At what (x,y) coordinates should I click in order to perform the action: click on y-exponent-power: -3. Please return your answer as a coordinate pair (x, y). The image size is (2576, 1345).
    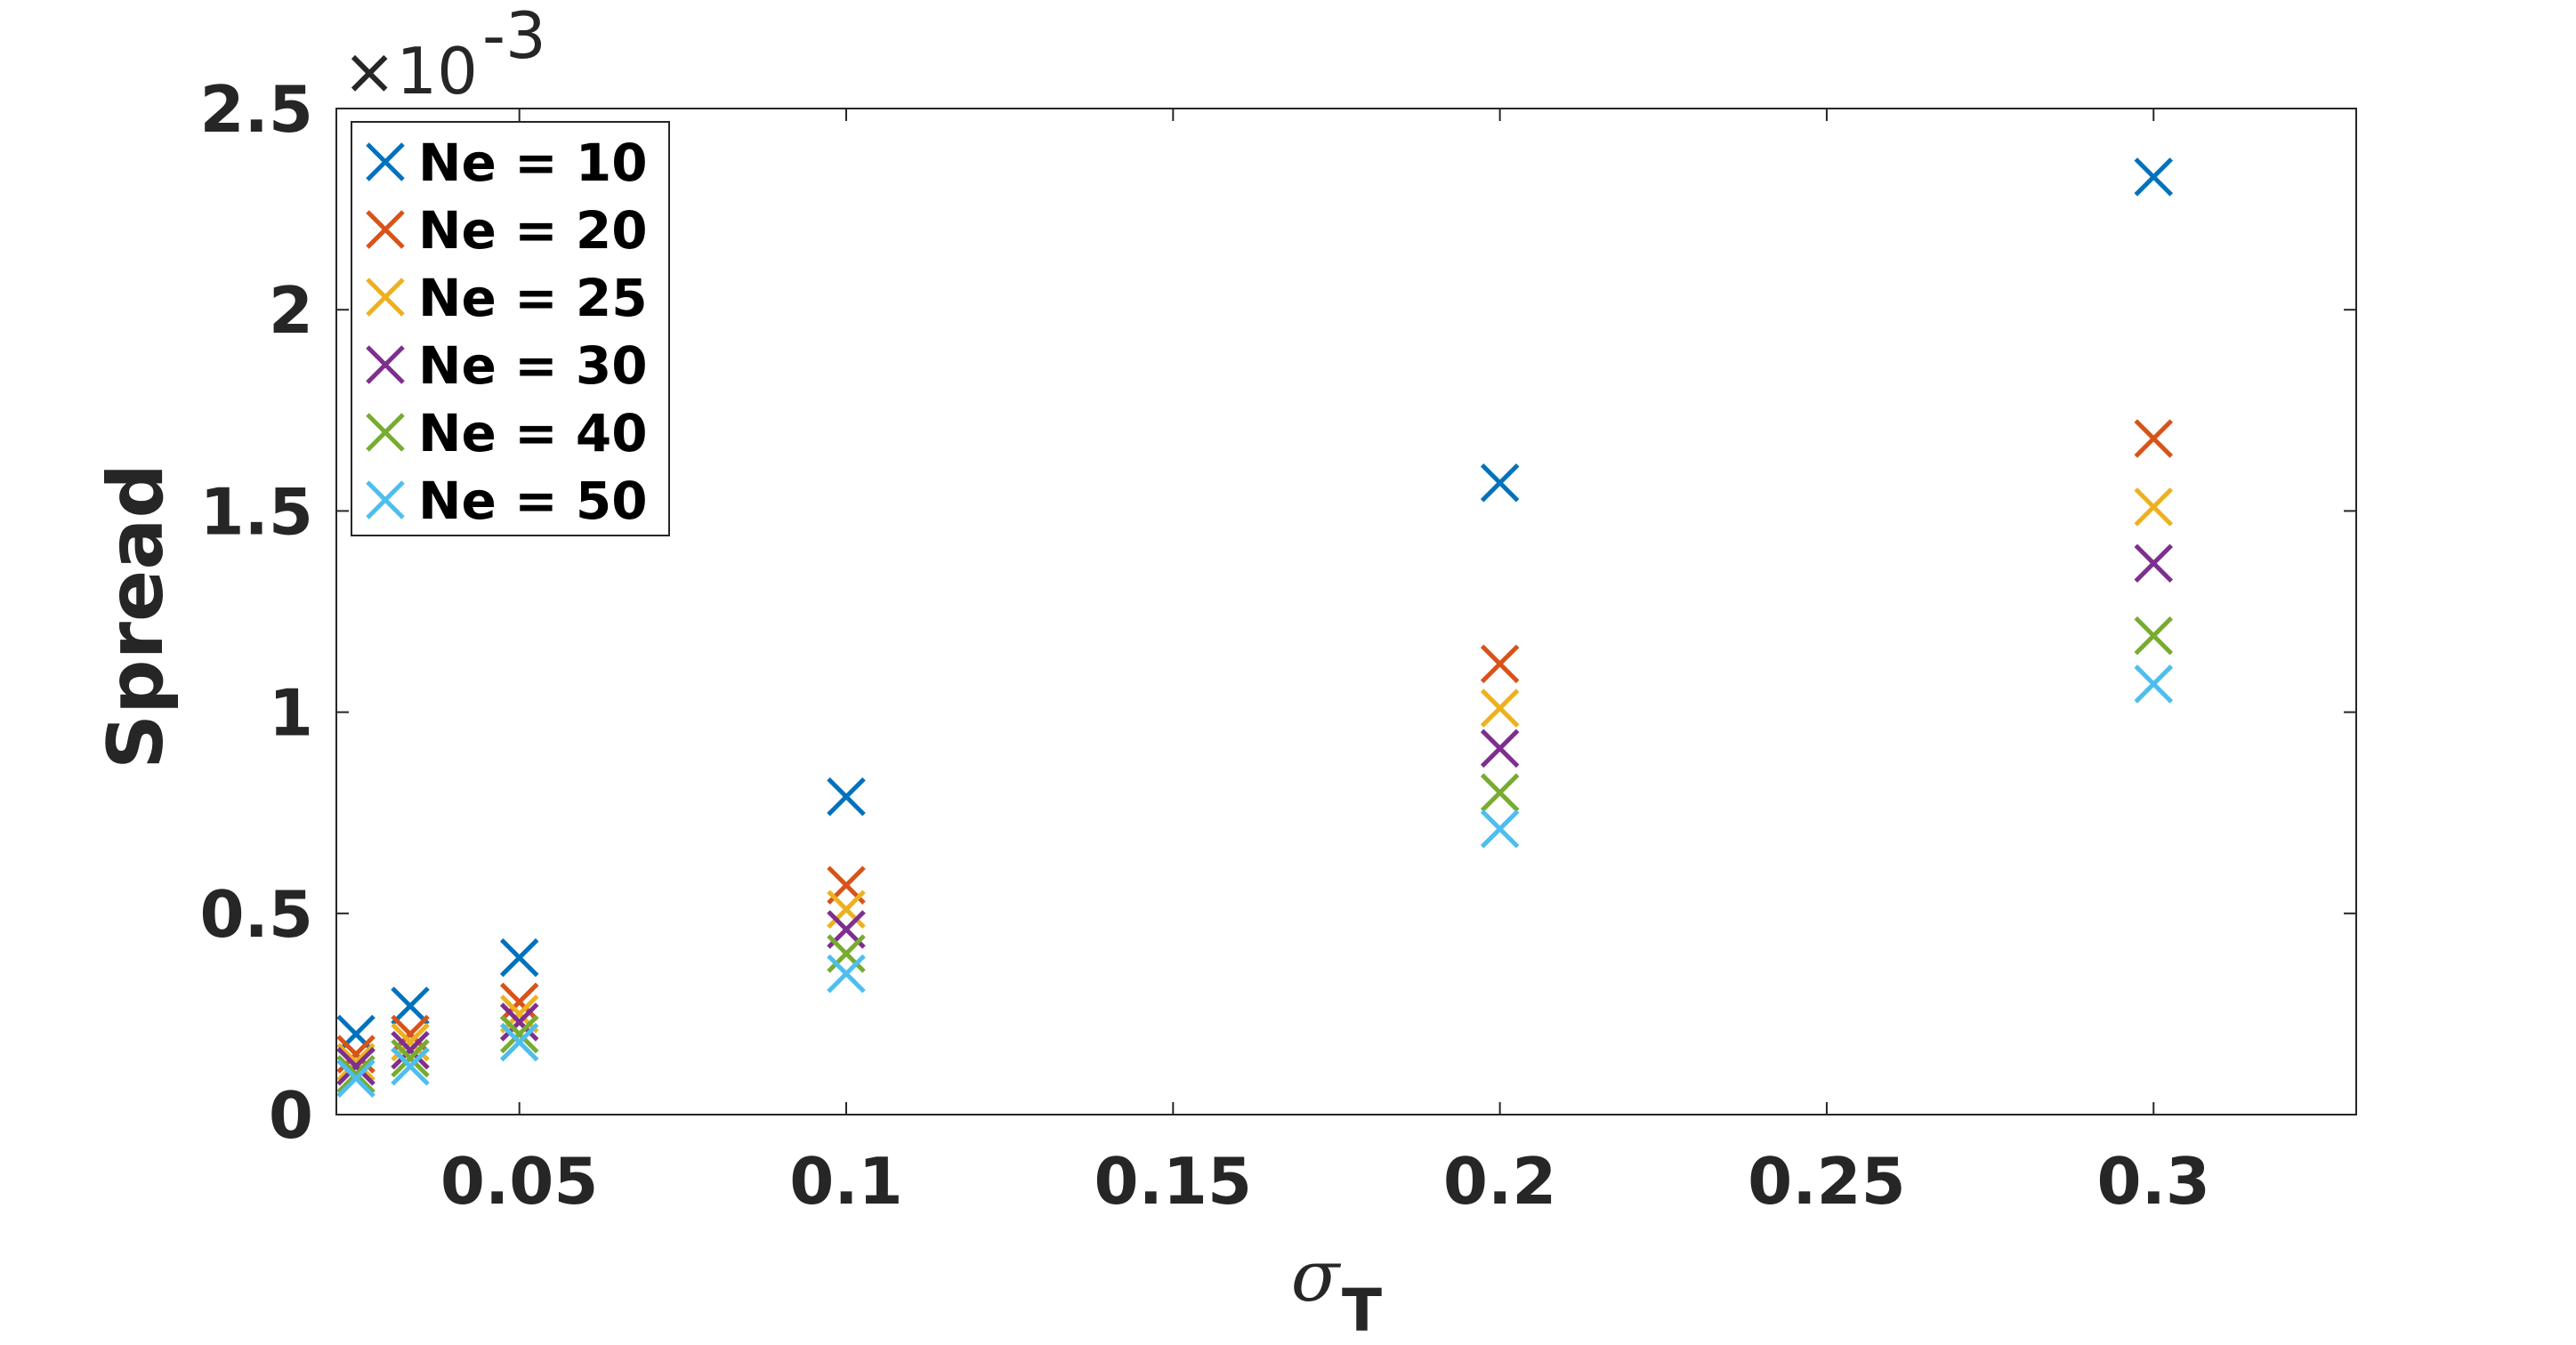
    Looking at the image, I should click on (514, 36).